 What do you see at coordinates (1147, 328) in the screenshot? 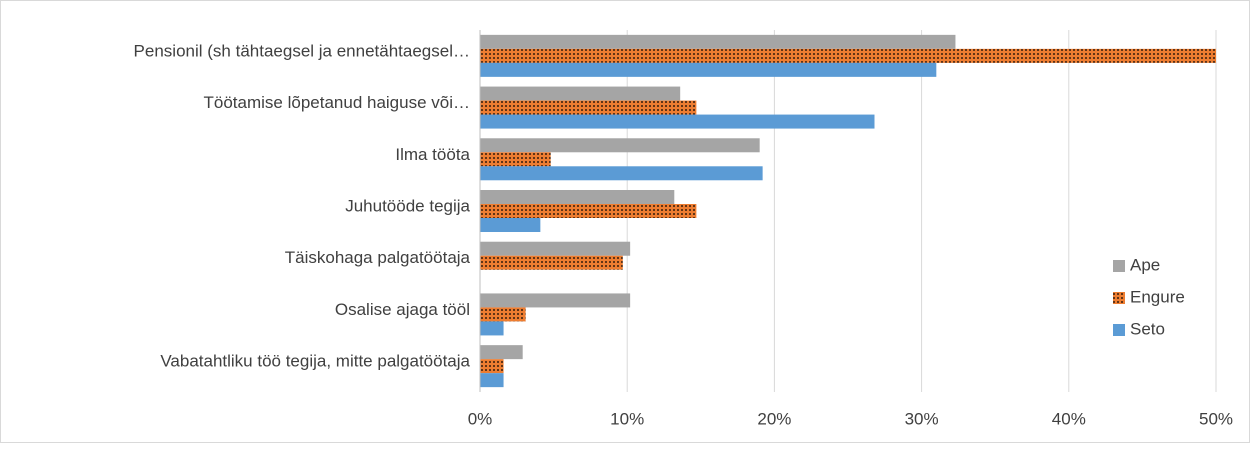
I see `legend-label: Seto` at bounding box center [1147, 328].